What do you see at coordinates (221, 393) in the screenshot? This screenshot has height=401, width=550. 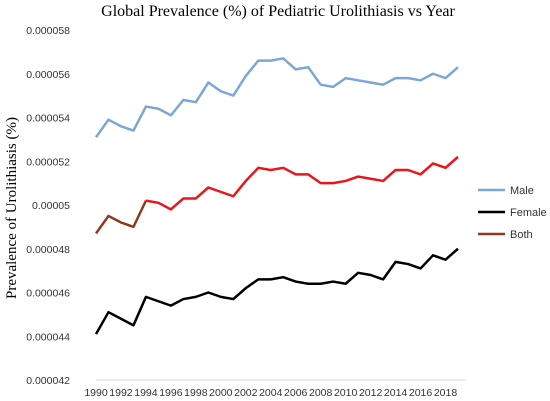 I see `x-tick-label: 2000` at bounding box center [221, 393].